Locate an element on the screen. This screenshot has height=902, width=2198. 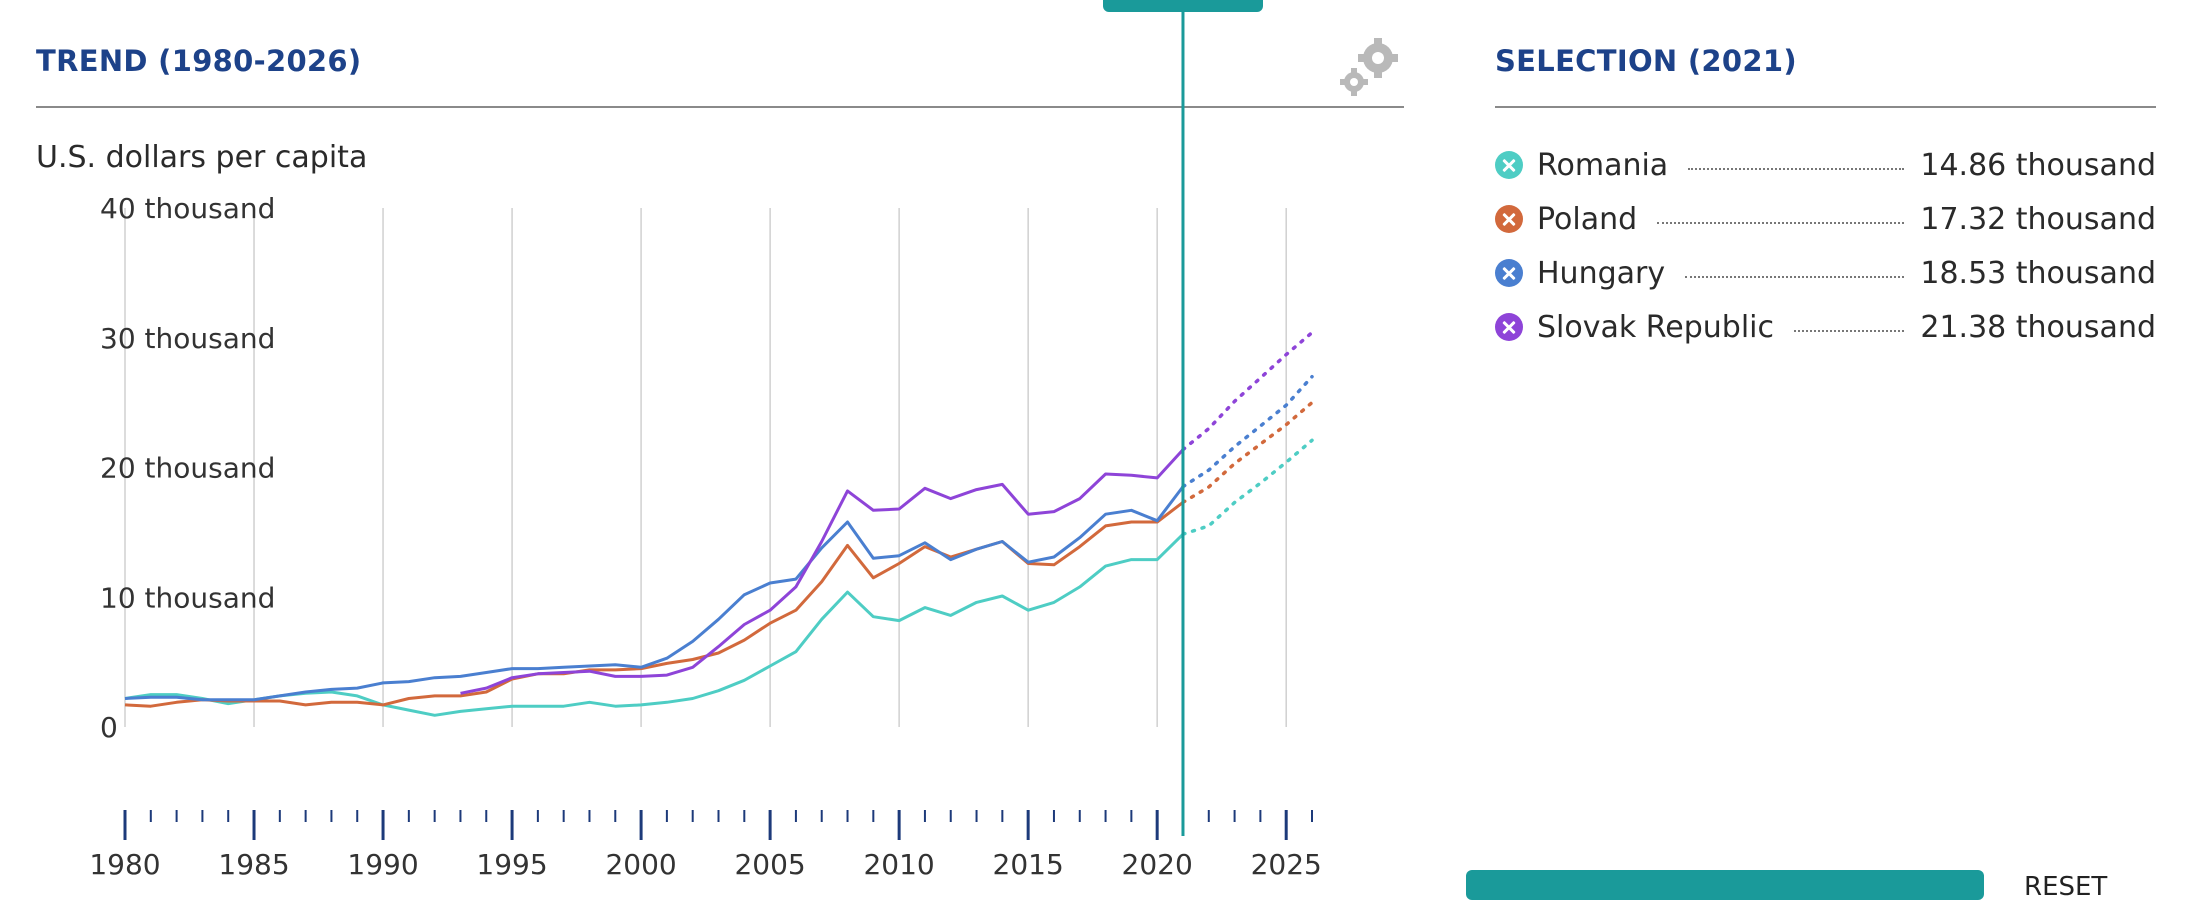
apply-selection-button is located at coordinates (1725, 885).